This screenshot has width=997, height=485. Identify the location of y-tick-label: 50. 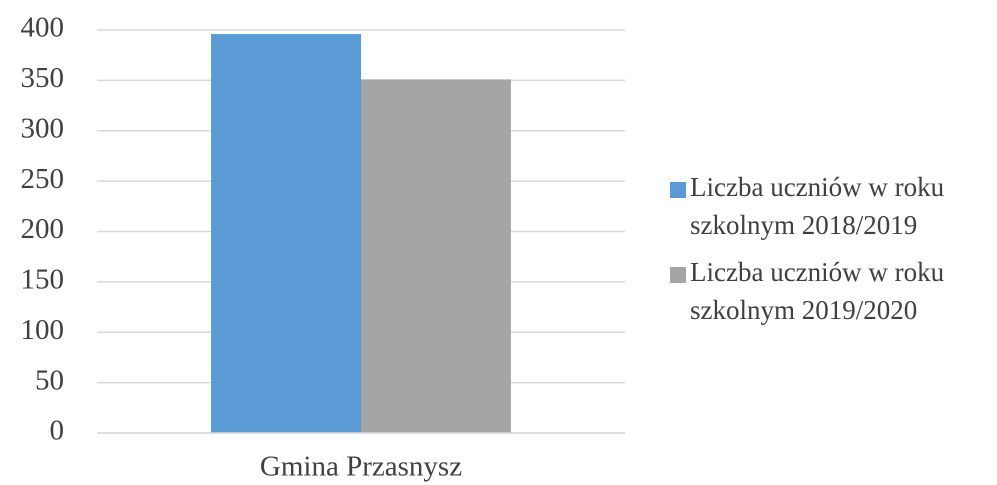
(49, 380).